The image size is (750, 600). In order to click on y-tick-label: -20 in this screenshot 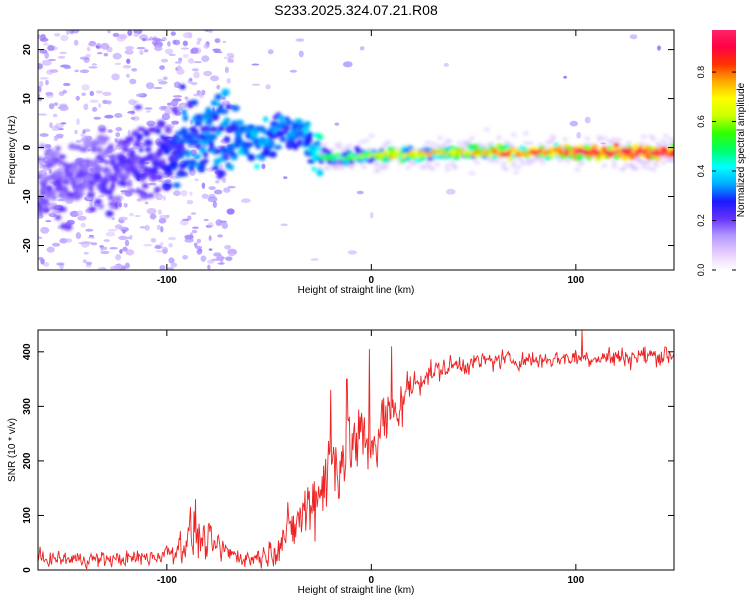, I will do `click(27, 245)`.